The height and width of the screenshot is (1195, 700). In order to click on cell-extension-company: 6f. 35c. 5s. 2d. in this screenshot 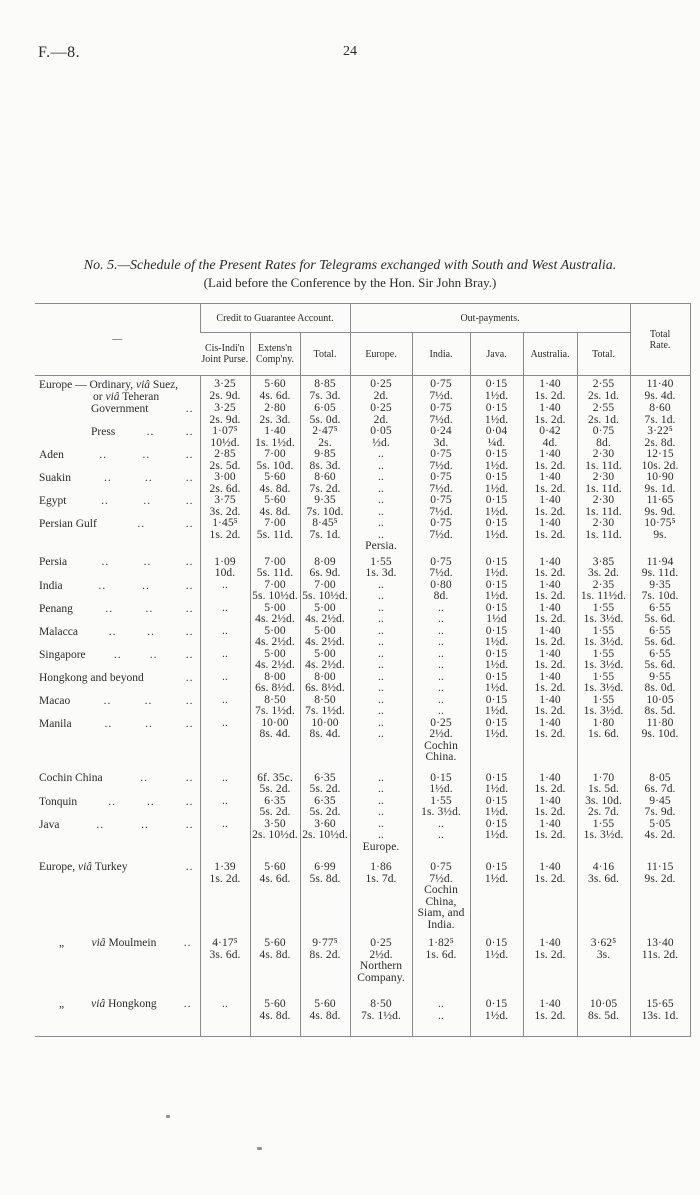, I will do `click(274, 779)`.